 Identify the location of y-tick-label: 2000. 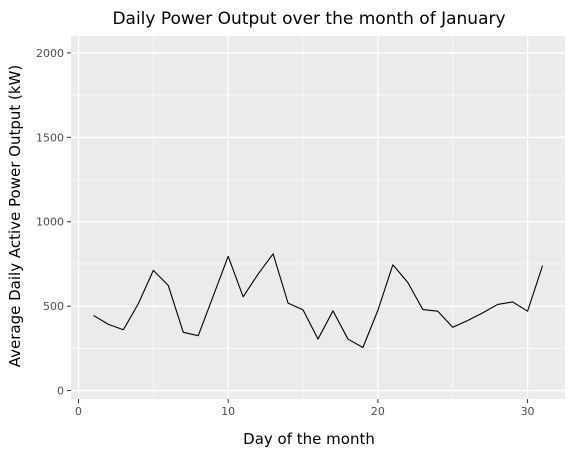
(50, 53).